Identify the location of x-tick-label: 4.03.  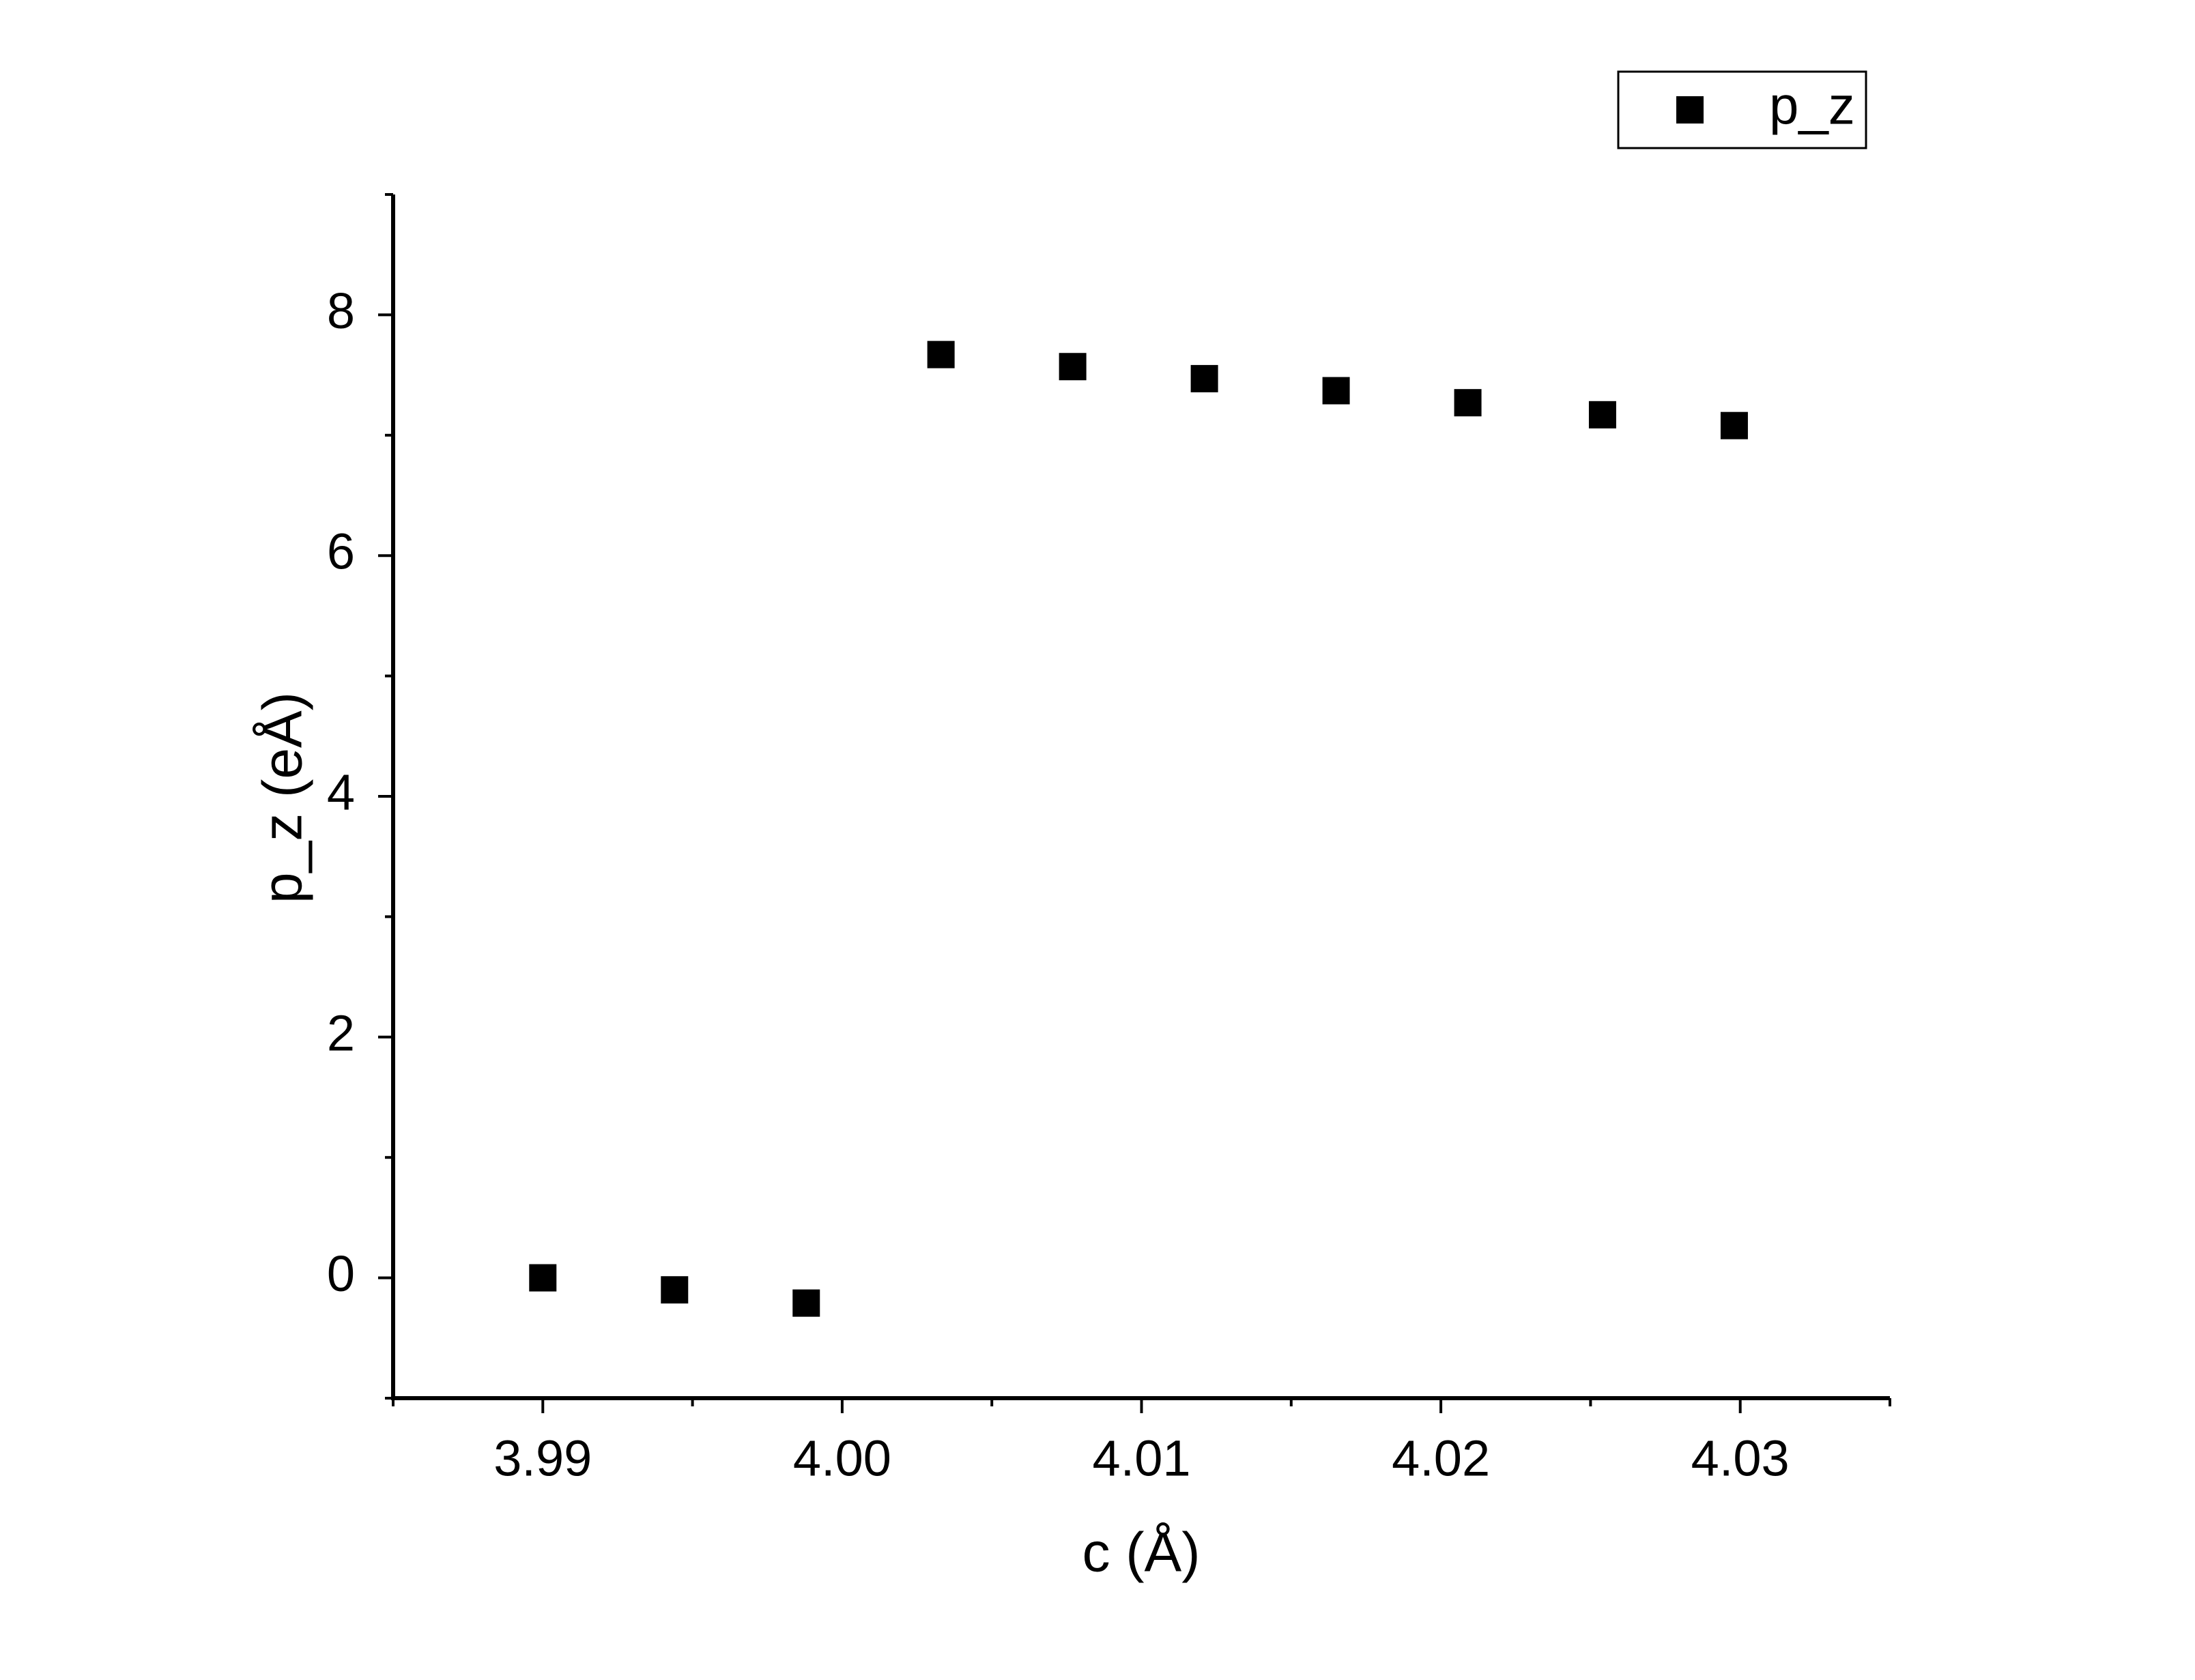
(1740, 1458).